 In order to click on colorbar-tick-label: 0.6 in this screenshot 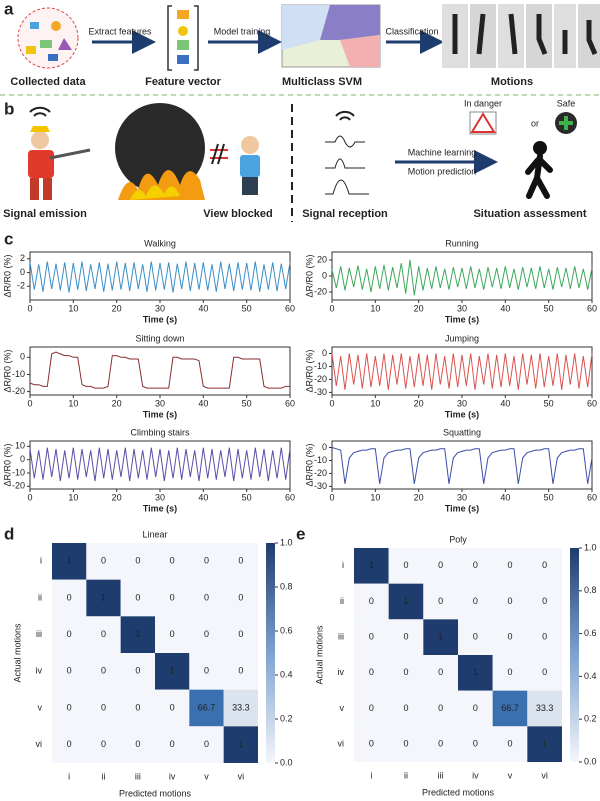, I will do `click(286, 630)`.